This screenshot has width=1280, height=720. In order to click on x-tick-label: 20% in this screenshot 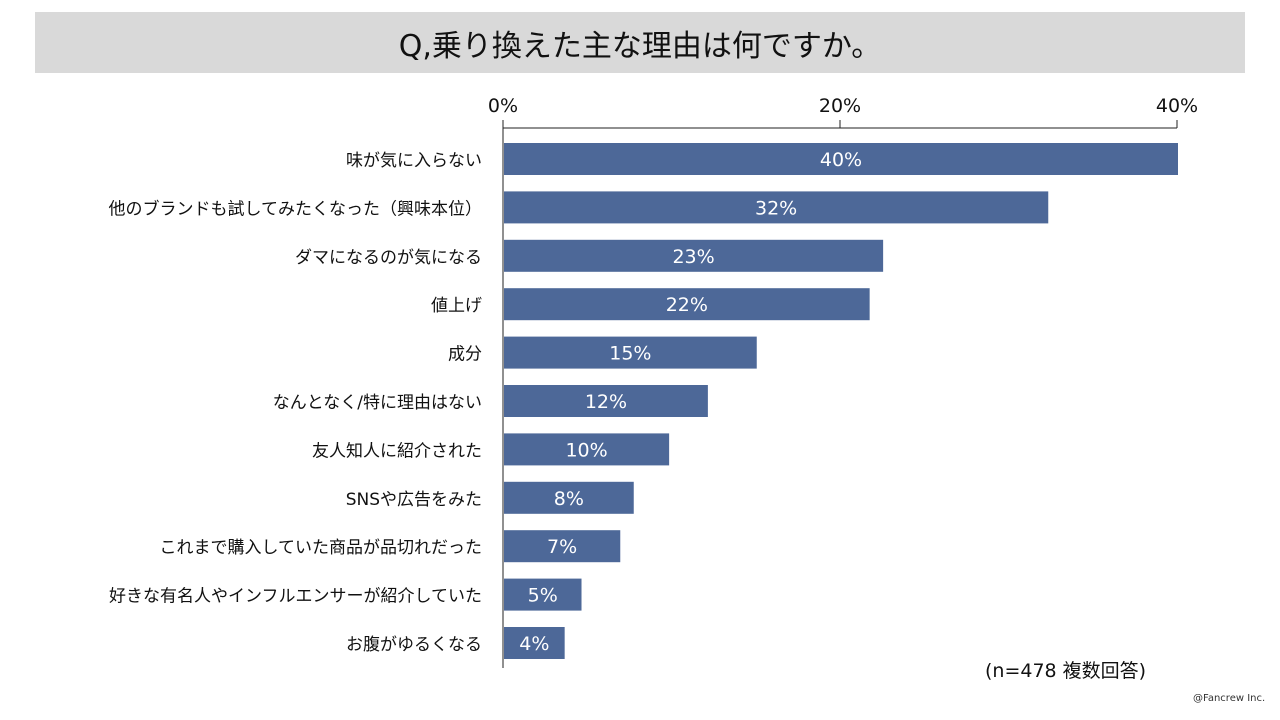, I will do `click(840, 106)`.